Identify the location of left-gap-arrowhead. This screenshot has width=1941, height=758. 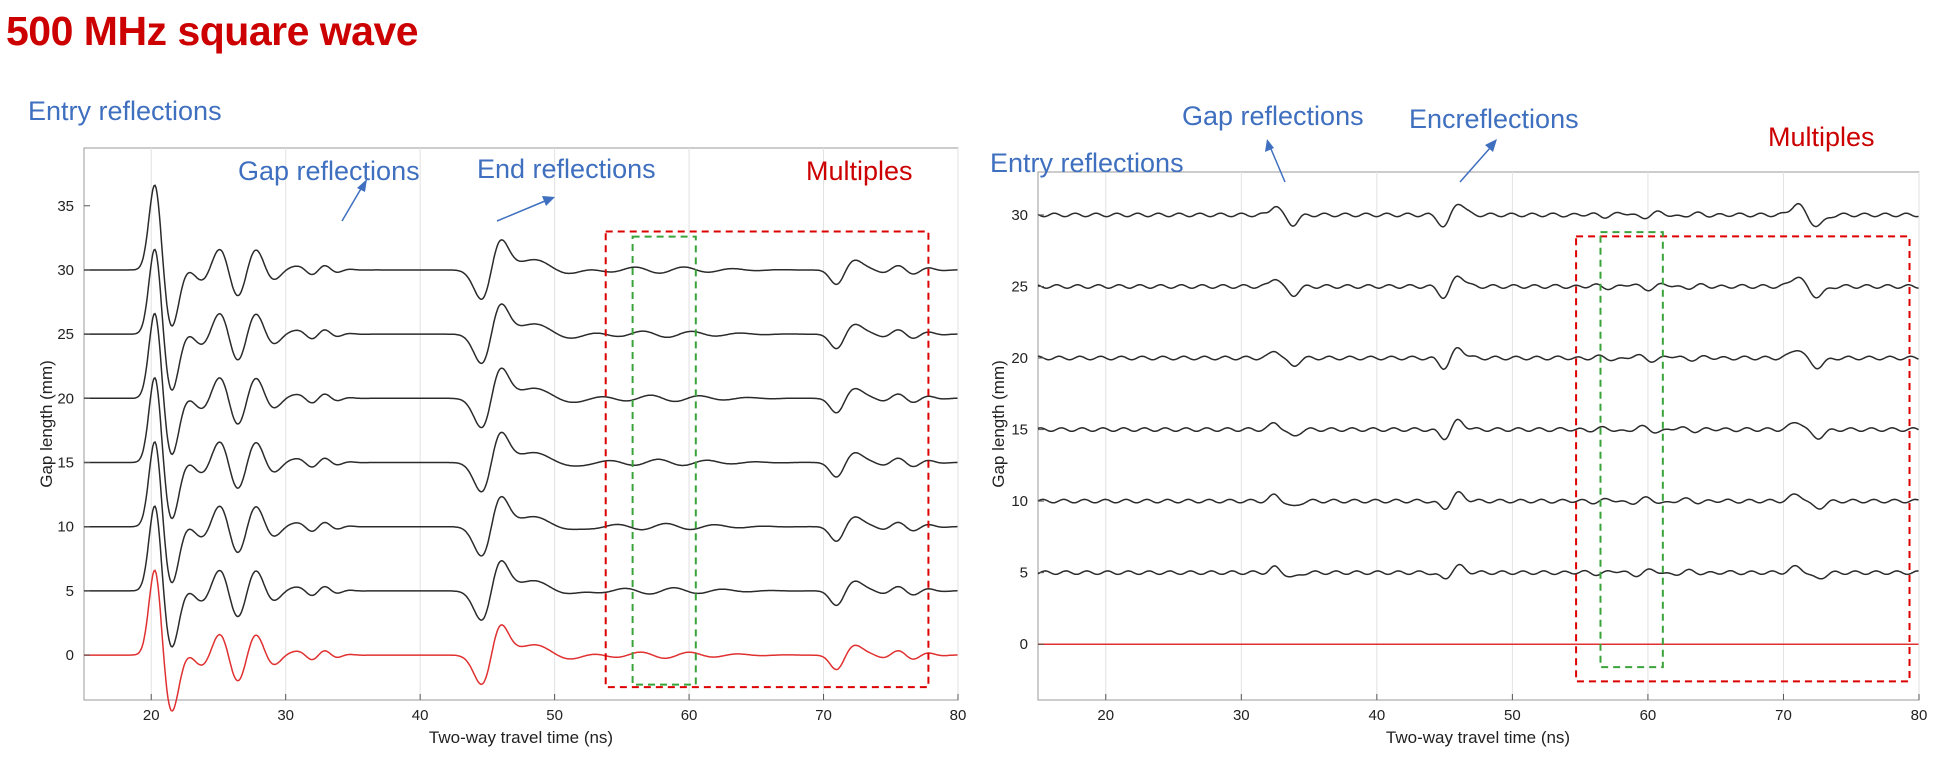
(362, 185).